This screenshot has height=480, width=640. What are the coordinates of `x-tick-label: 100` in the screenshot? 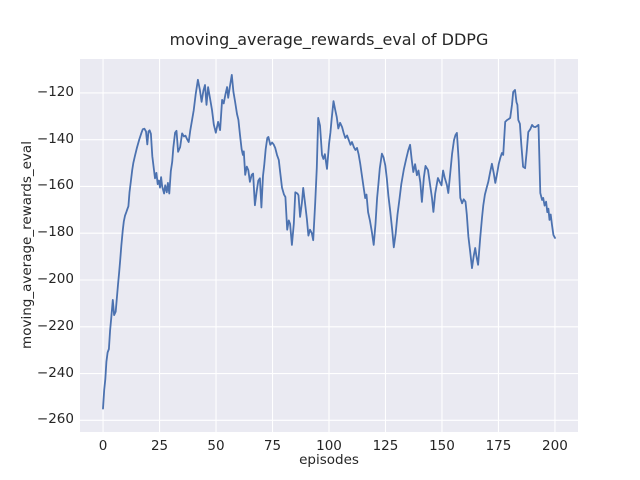 It's located at (329, 446).